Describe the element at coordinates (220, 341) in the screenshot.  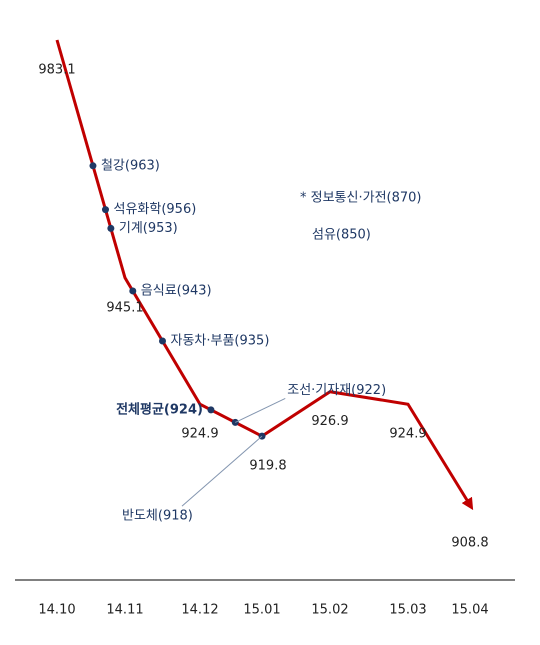
I see `annotation: 자동차·부품(935)` at that location.